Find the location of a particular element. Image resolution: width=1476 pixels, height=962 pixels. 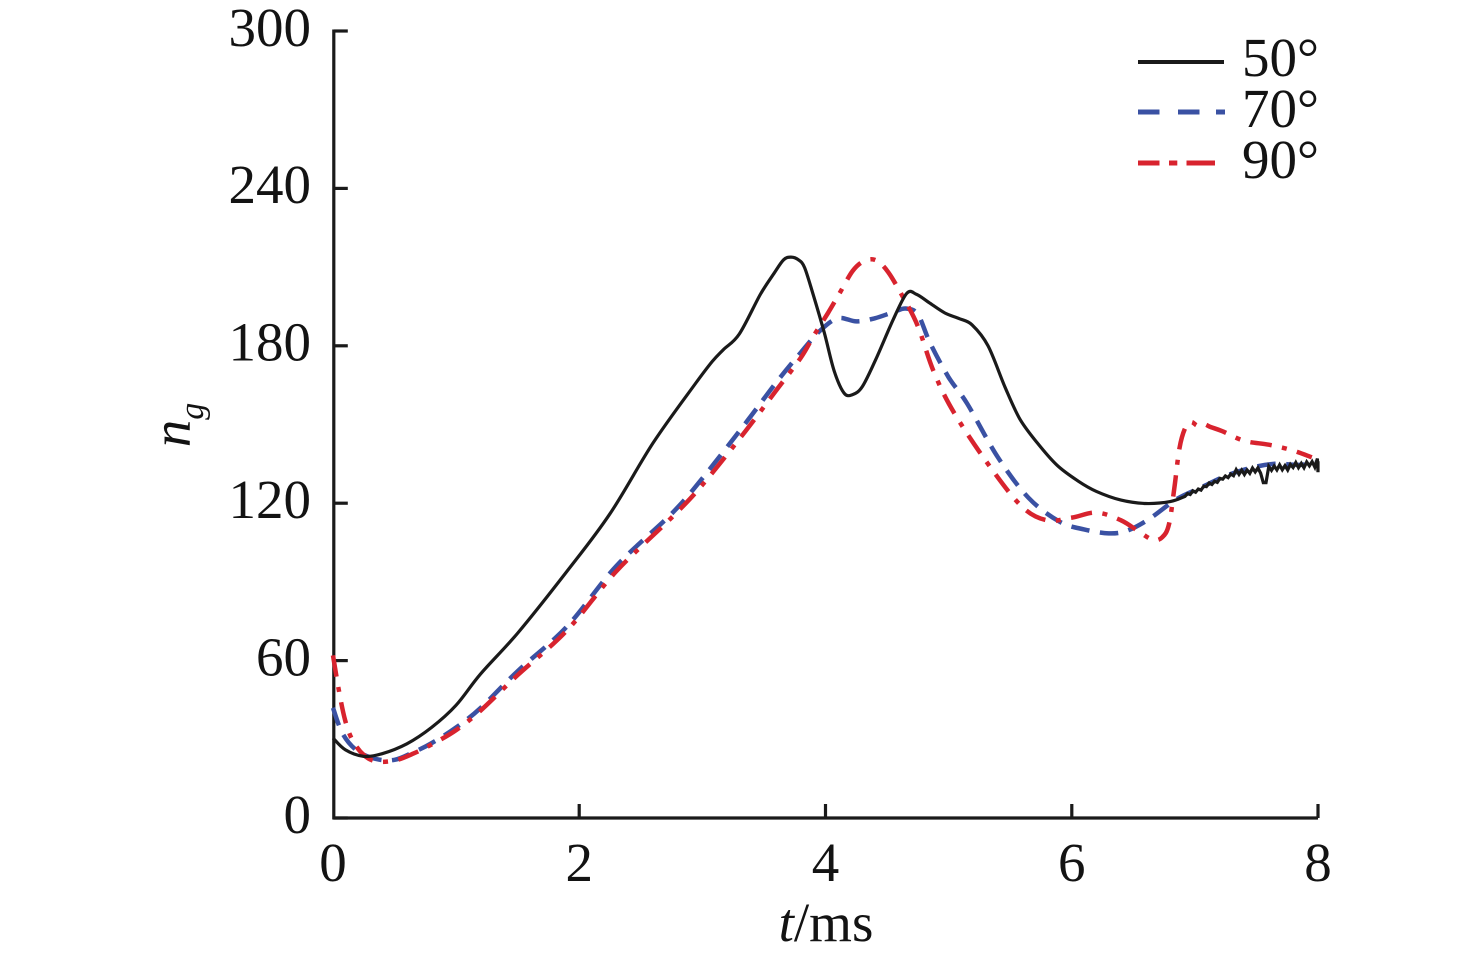

svg-text: 6 is located at coordinates (1072, 862).